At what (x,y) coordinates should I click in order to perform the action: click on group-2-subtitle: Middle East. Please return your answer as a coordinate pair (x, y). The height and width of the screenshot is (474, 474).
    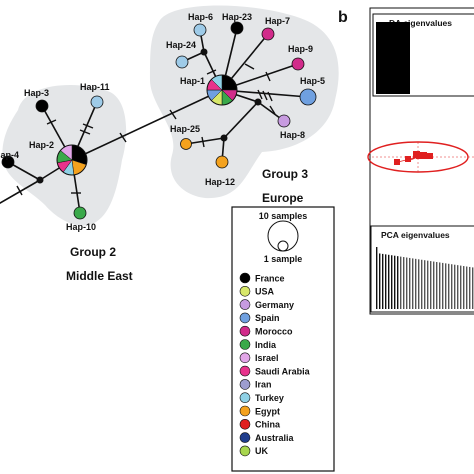
    Looking at the image, I should click on (99, 276).